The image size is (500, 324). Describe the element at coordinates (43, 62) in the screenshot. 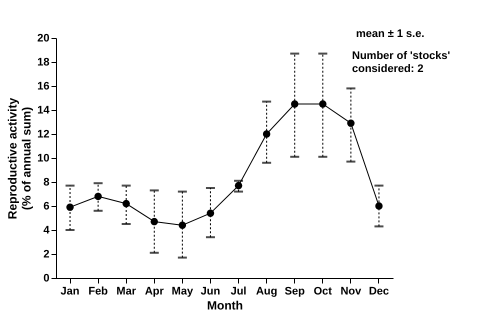

I see `y-tick-label: 18` at that location.